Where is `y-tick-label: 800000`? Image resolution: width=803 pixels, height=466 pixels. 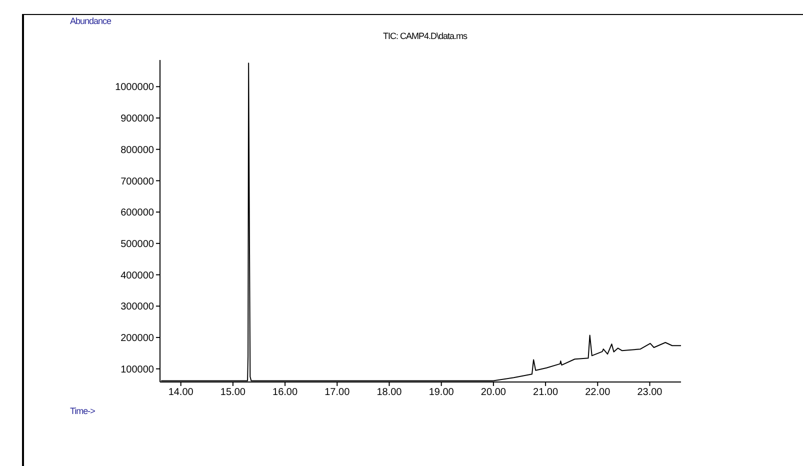
y-tick-label: 800000 is located at coordinates (137, 150).